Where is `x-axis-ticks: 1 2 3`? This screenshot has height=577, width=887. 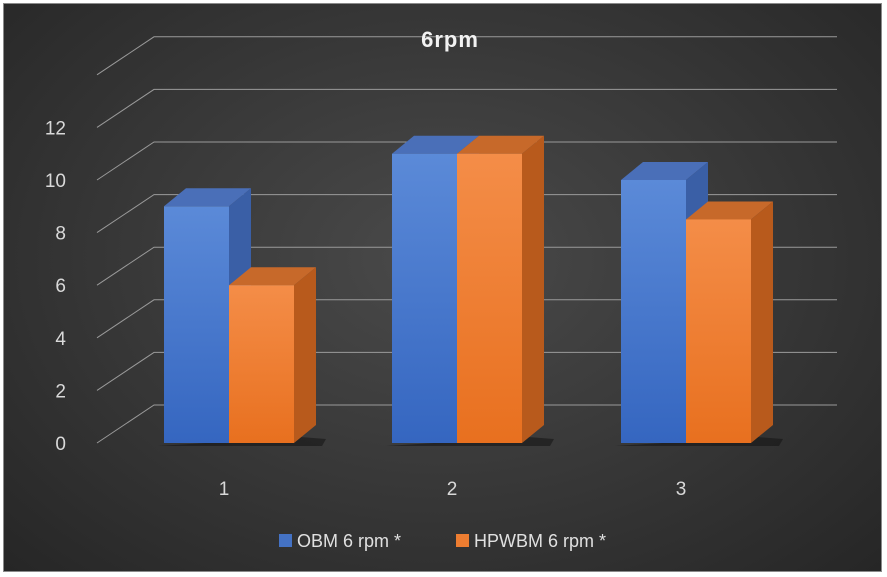
x-axis-ticks: 1 2 3 is located at coordinates (453, 489).